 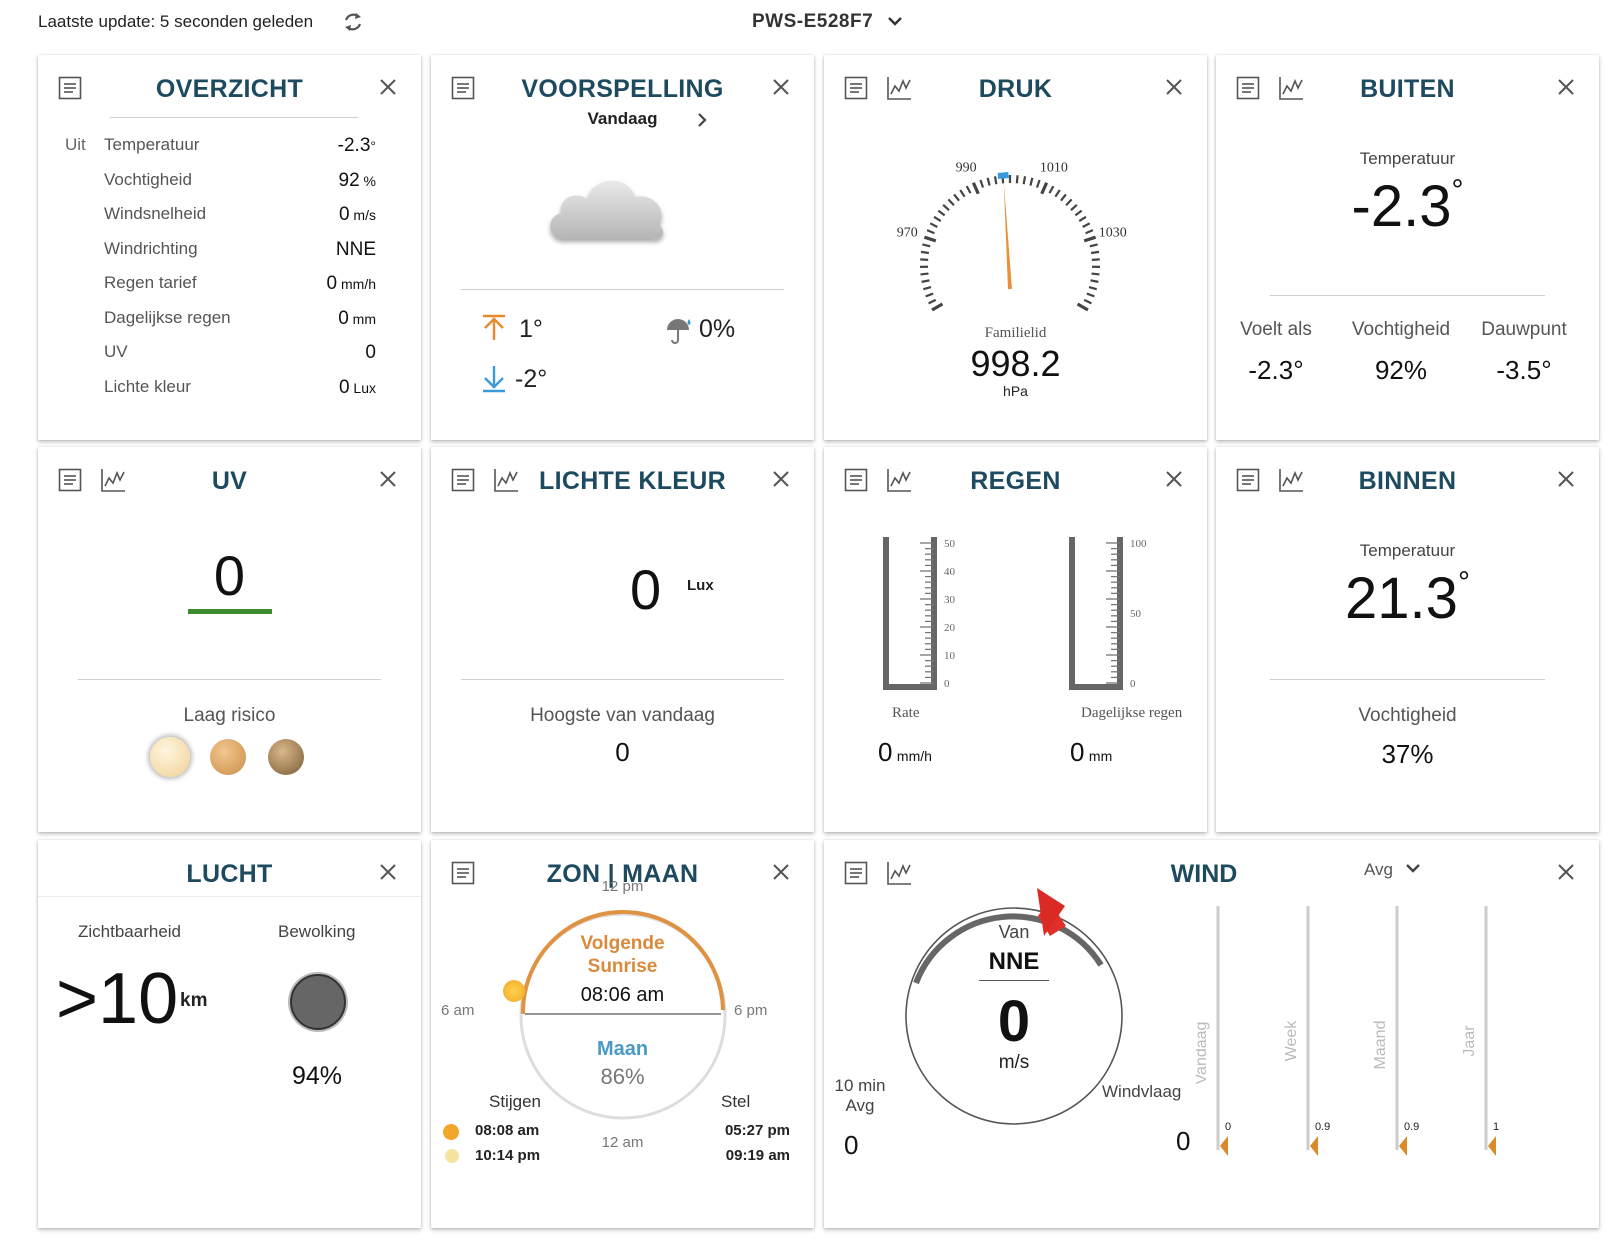 What do you see at coordinates (1133, 684) in the screenshot?
I see `rain-tick-label: 0` at bounding box center [1133, 684].